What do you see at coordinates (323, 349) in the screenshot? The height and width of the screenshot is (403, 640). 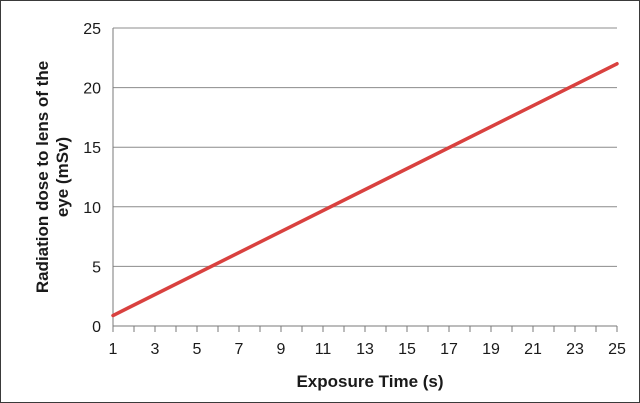 I see `x-tick-label: 11` at bounding box center [323, 349].